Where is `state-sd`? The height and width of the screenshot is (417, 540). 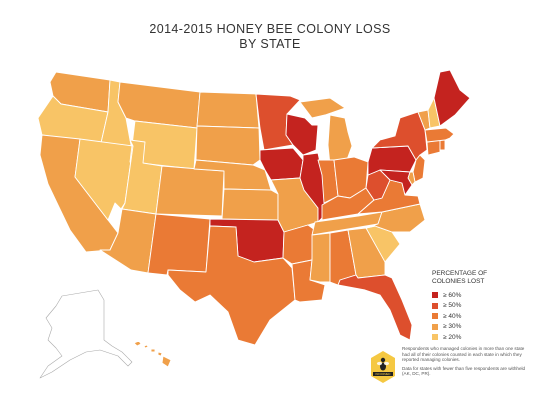
state-sd is located at coordinates (228, 145).